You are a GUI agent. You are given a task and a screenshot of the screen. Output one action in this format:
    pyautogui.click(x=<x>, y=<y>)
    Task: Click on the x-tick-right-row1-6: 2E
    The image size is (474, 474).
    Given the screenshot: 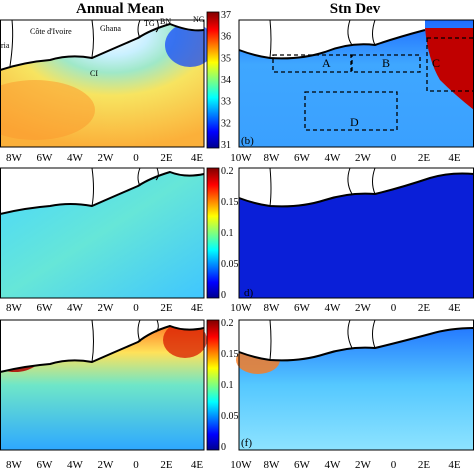 What is the action you would take?
    pyautogui.click(x=424, y=158)
    